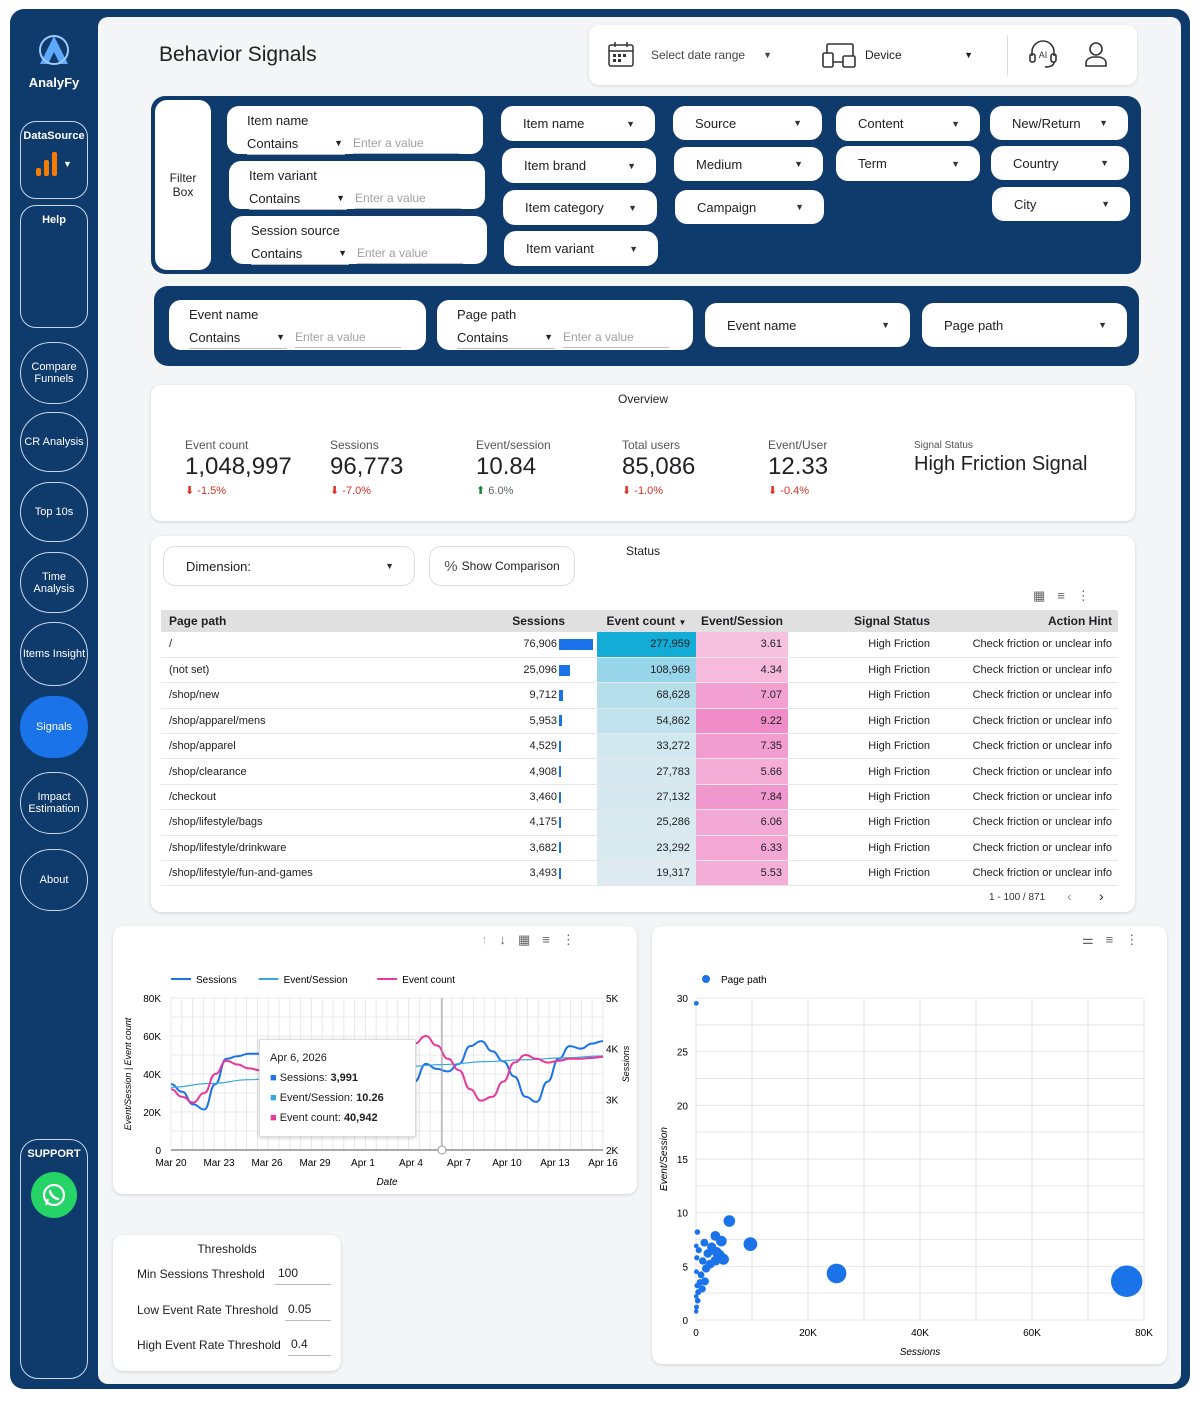 Image resolution: width=1200 pixels, height=1401 pixels. What do you see at coordinates (749, 207) in the screenshot?
I see `campaign-dropdown: Campaign ▼` at bounding box center [749, 207].